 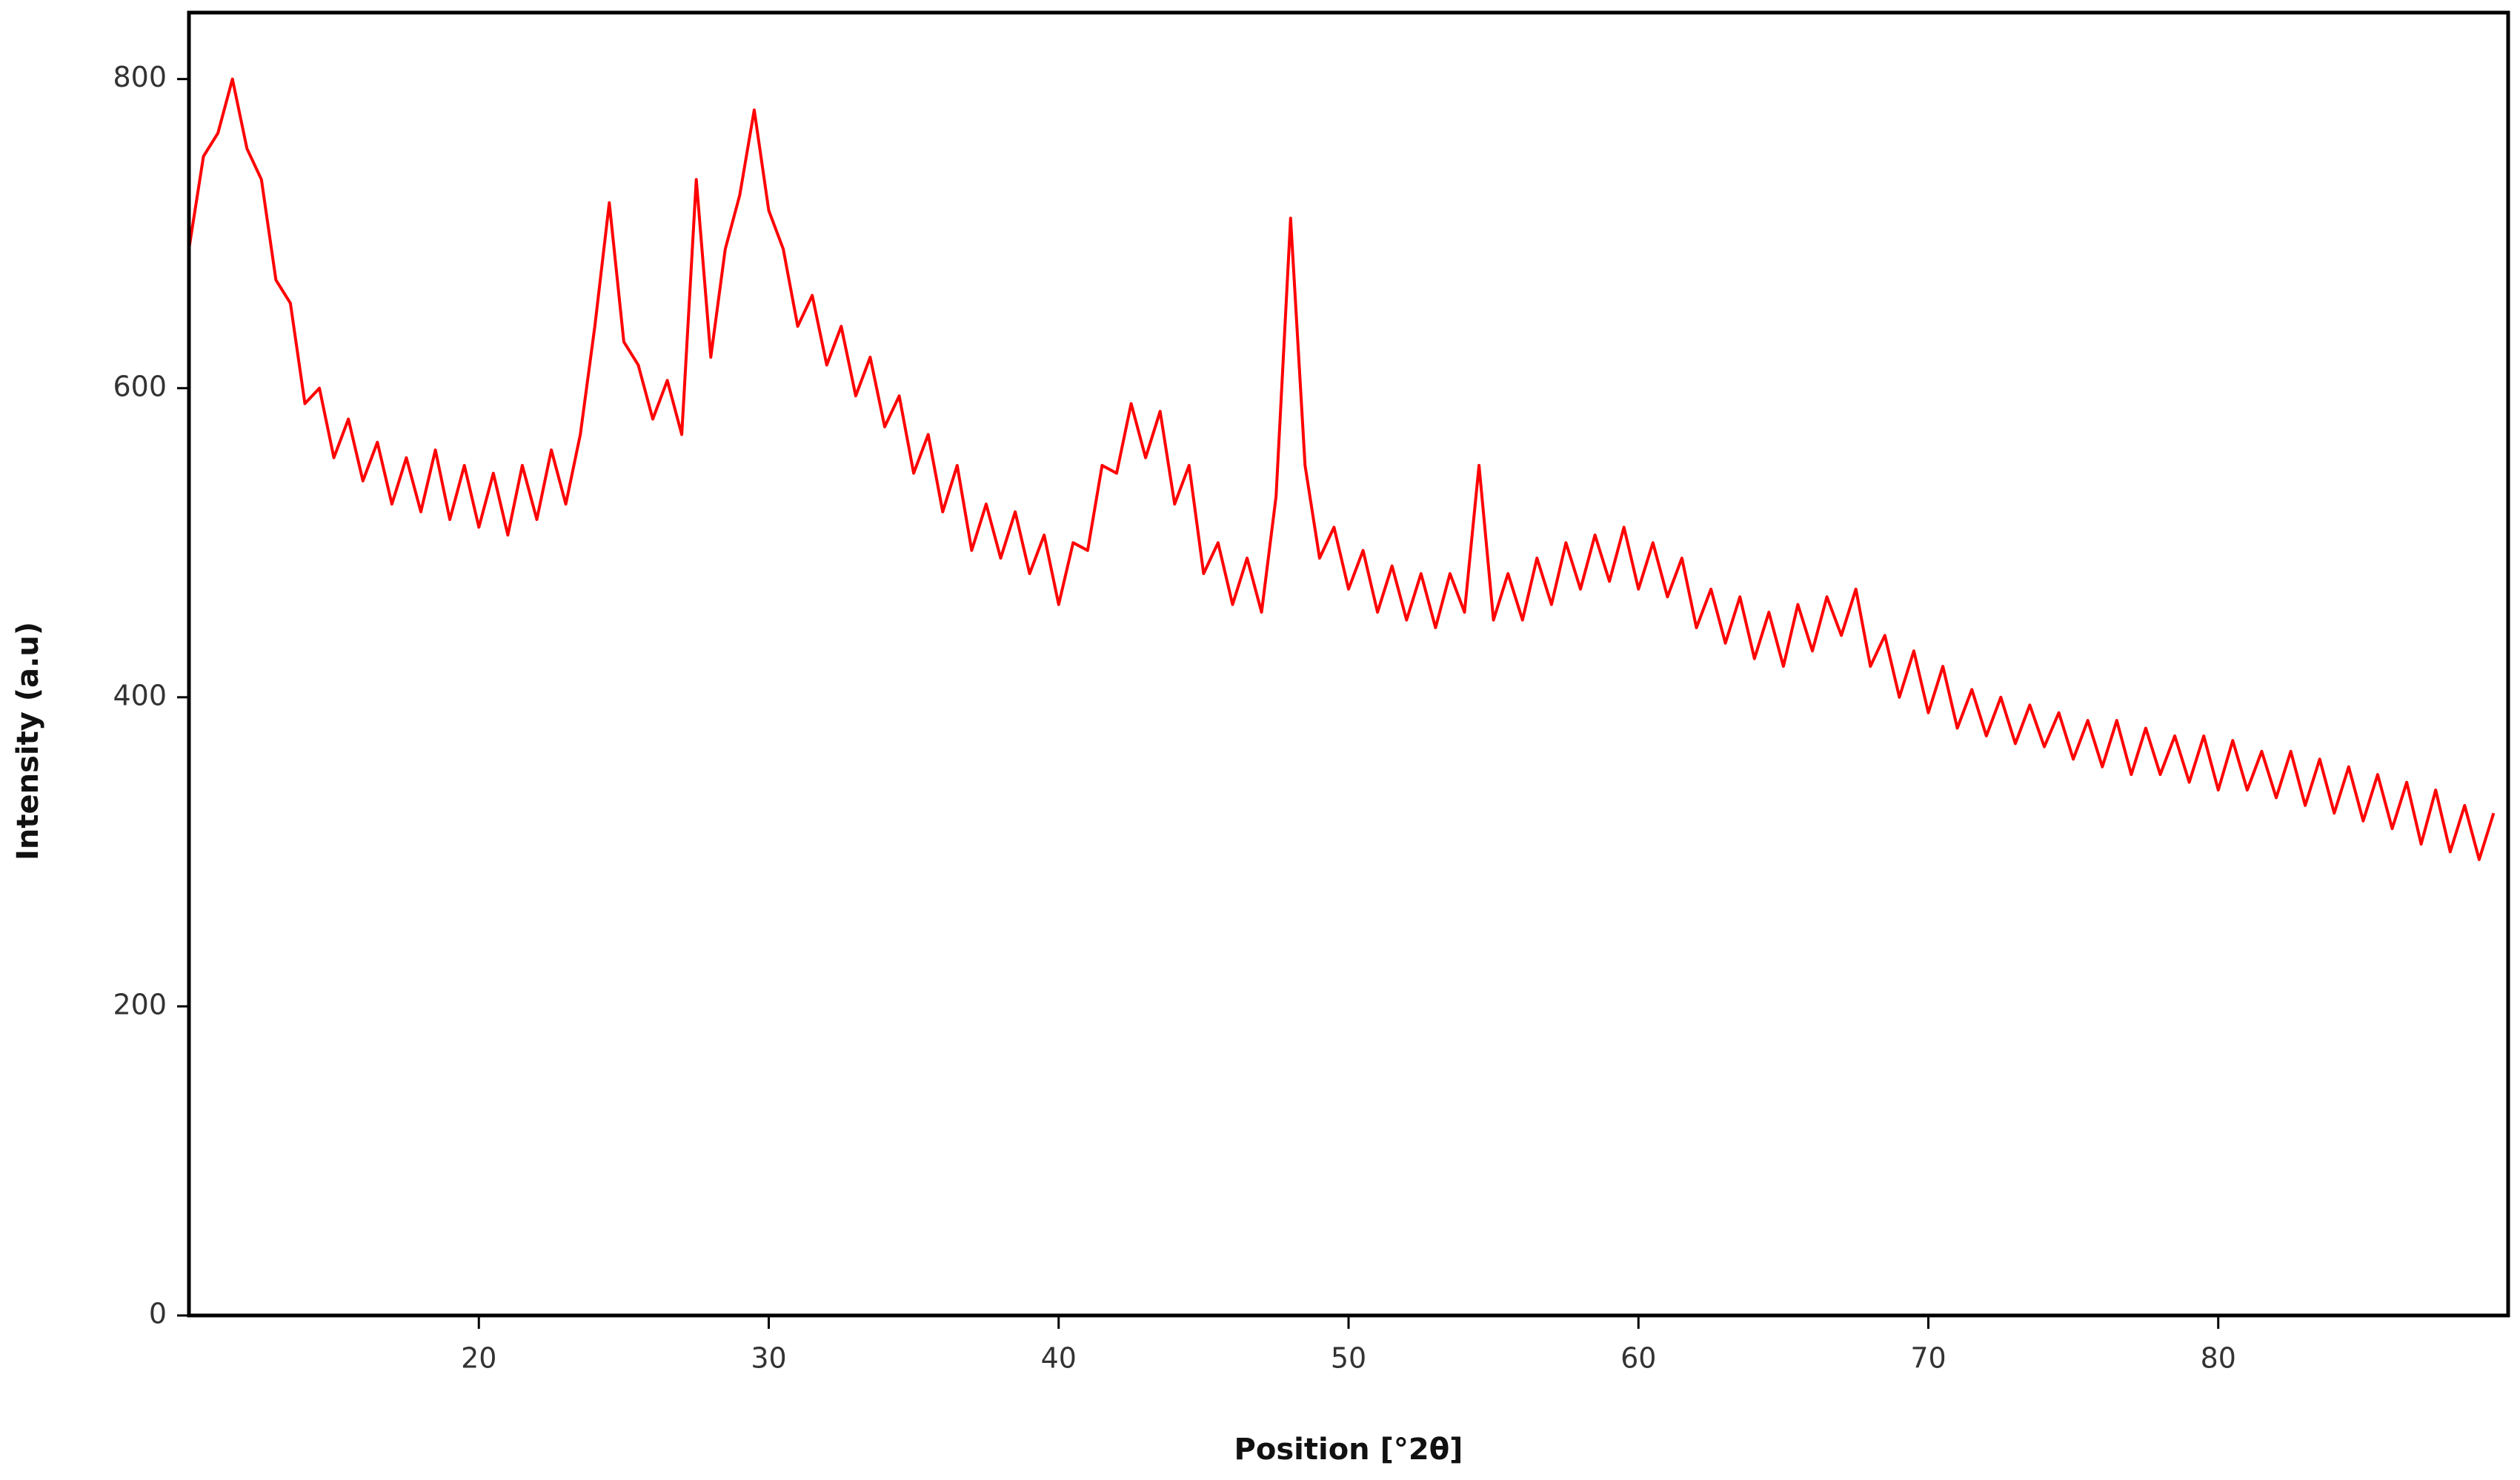 I want to click on y-axis-title: Intensity (a.u), so click(x=28, y=741).